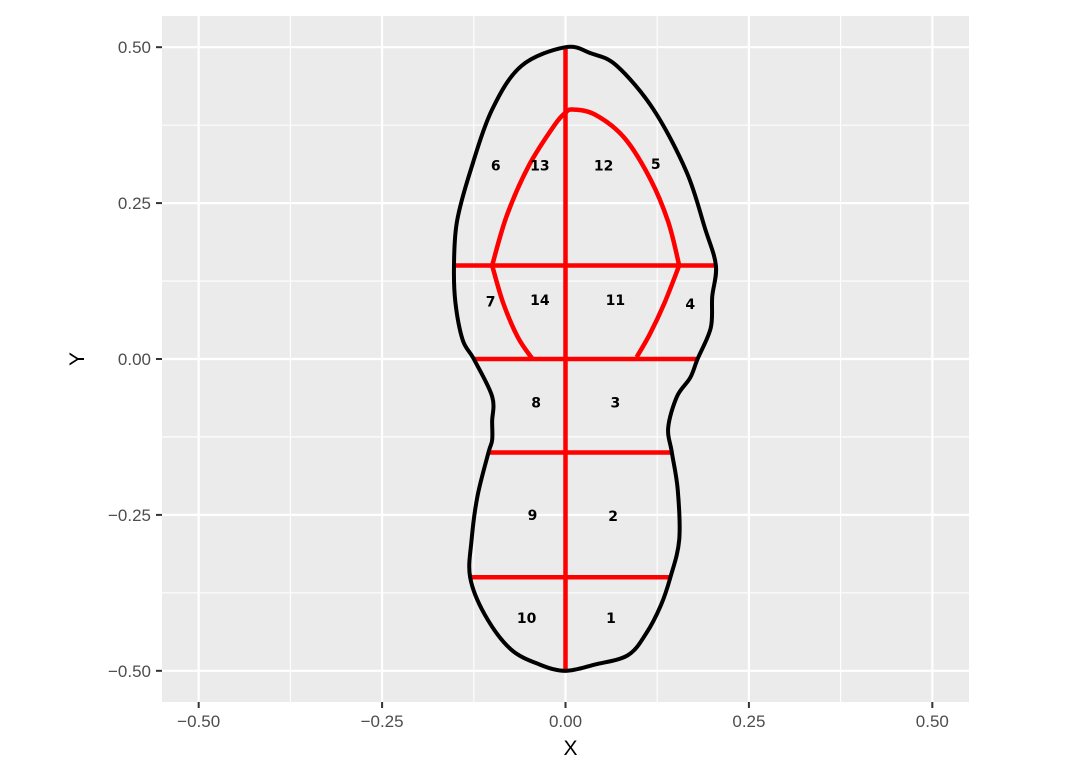  I want to click on y-tick-label: −0.25, so click(129, 515).